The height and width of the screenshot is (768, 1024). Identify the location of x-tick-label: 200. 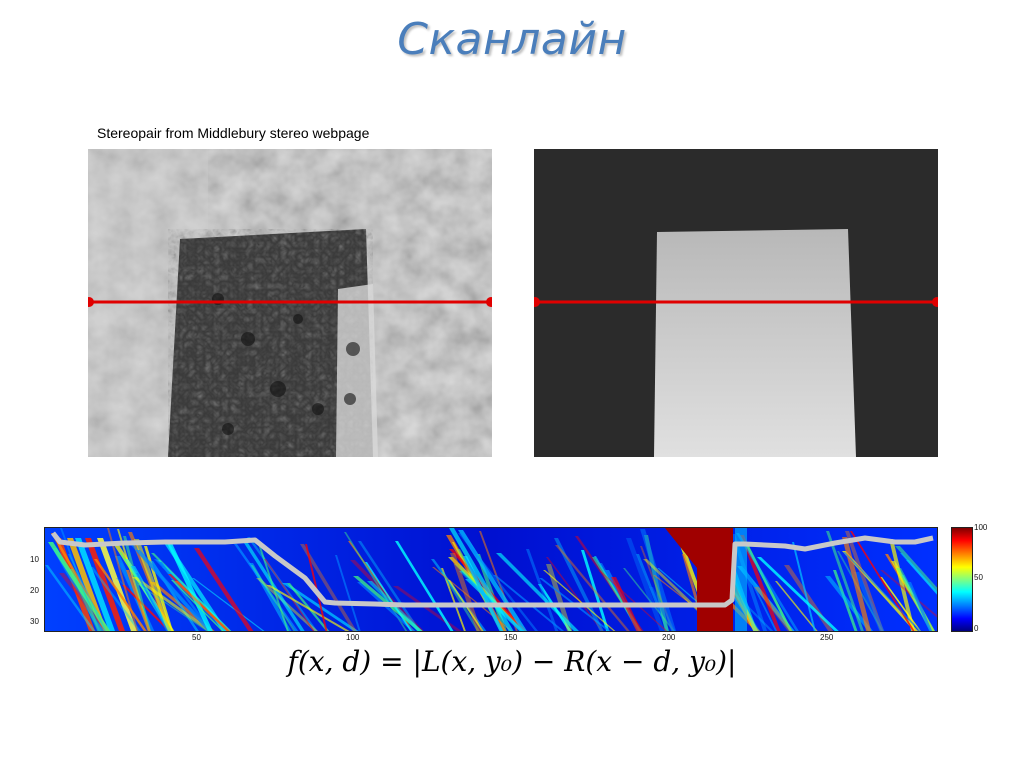
(669, 637).